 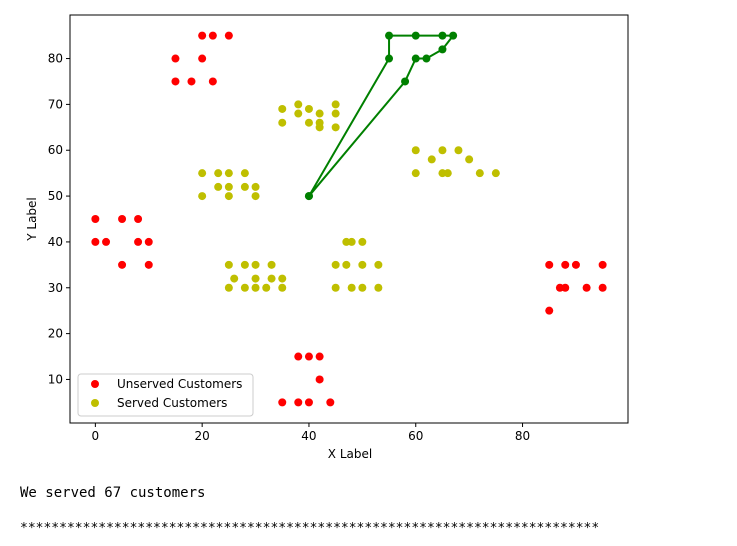 What do you see at coordinates (172, 403) in the screenshot?
I see `legend-label-served: Served Customers` at bounding box center [172, 403].